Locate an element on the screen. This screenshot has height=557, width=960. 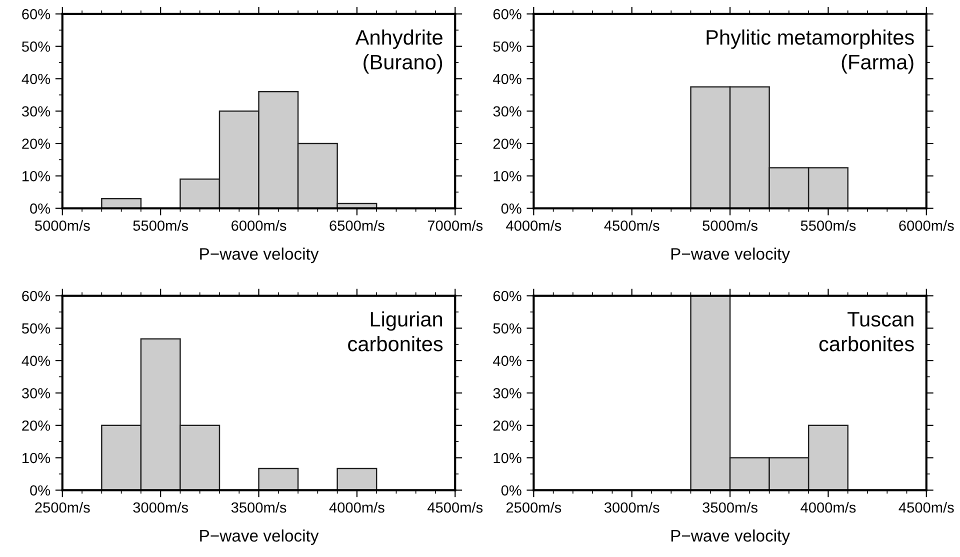
annotation: Phylitic metamorphites (Farma) is located at coordinates (810, 51).